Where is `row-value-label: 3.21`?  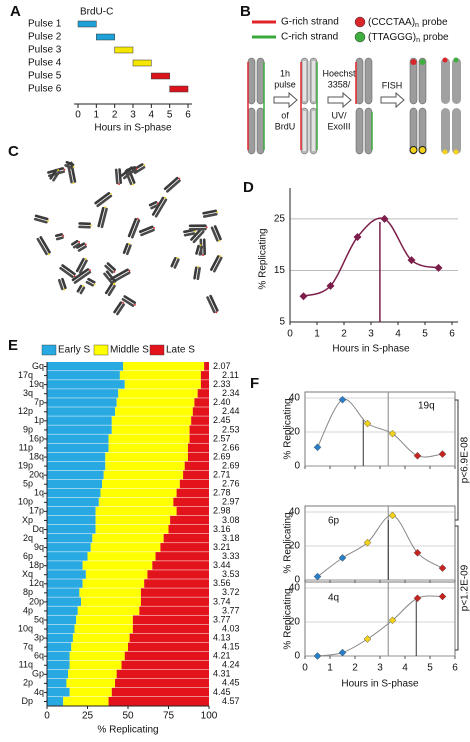
row-value-label: 3.21 is located at coordinates (222, 547).